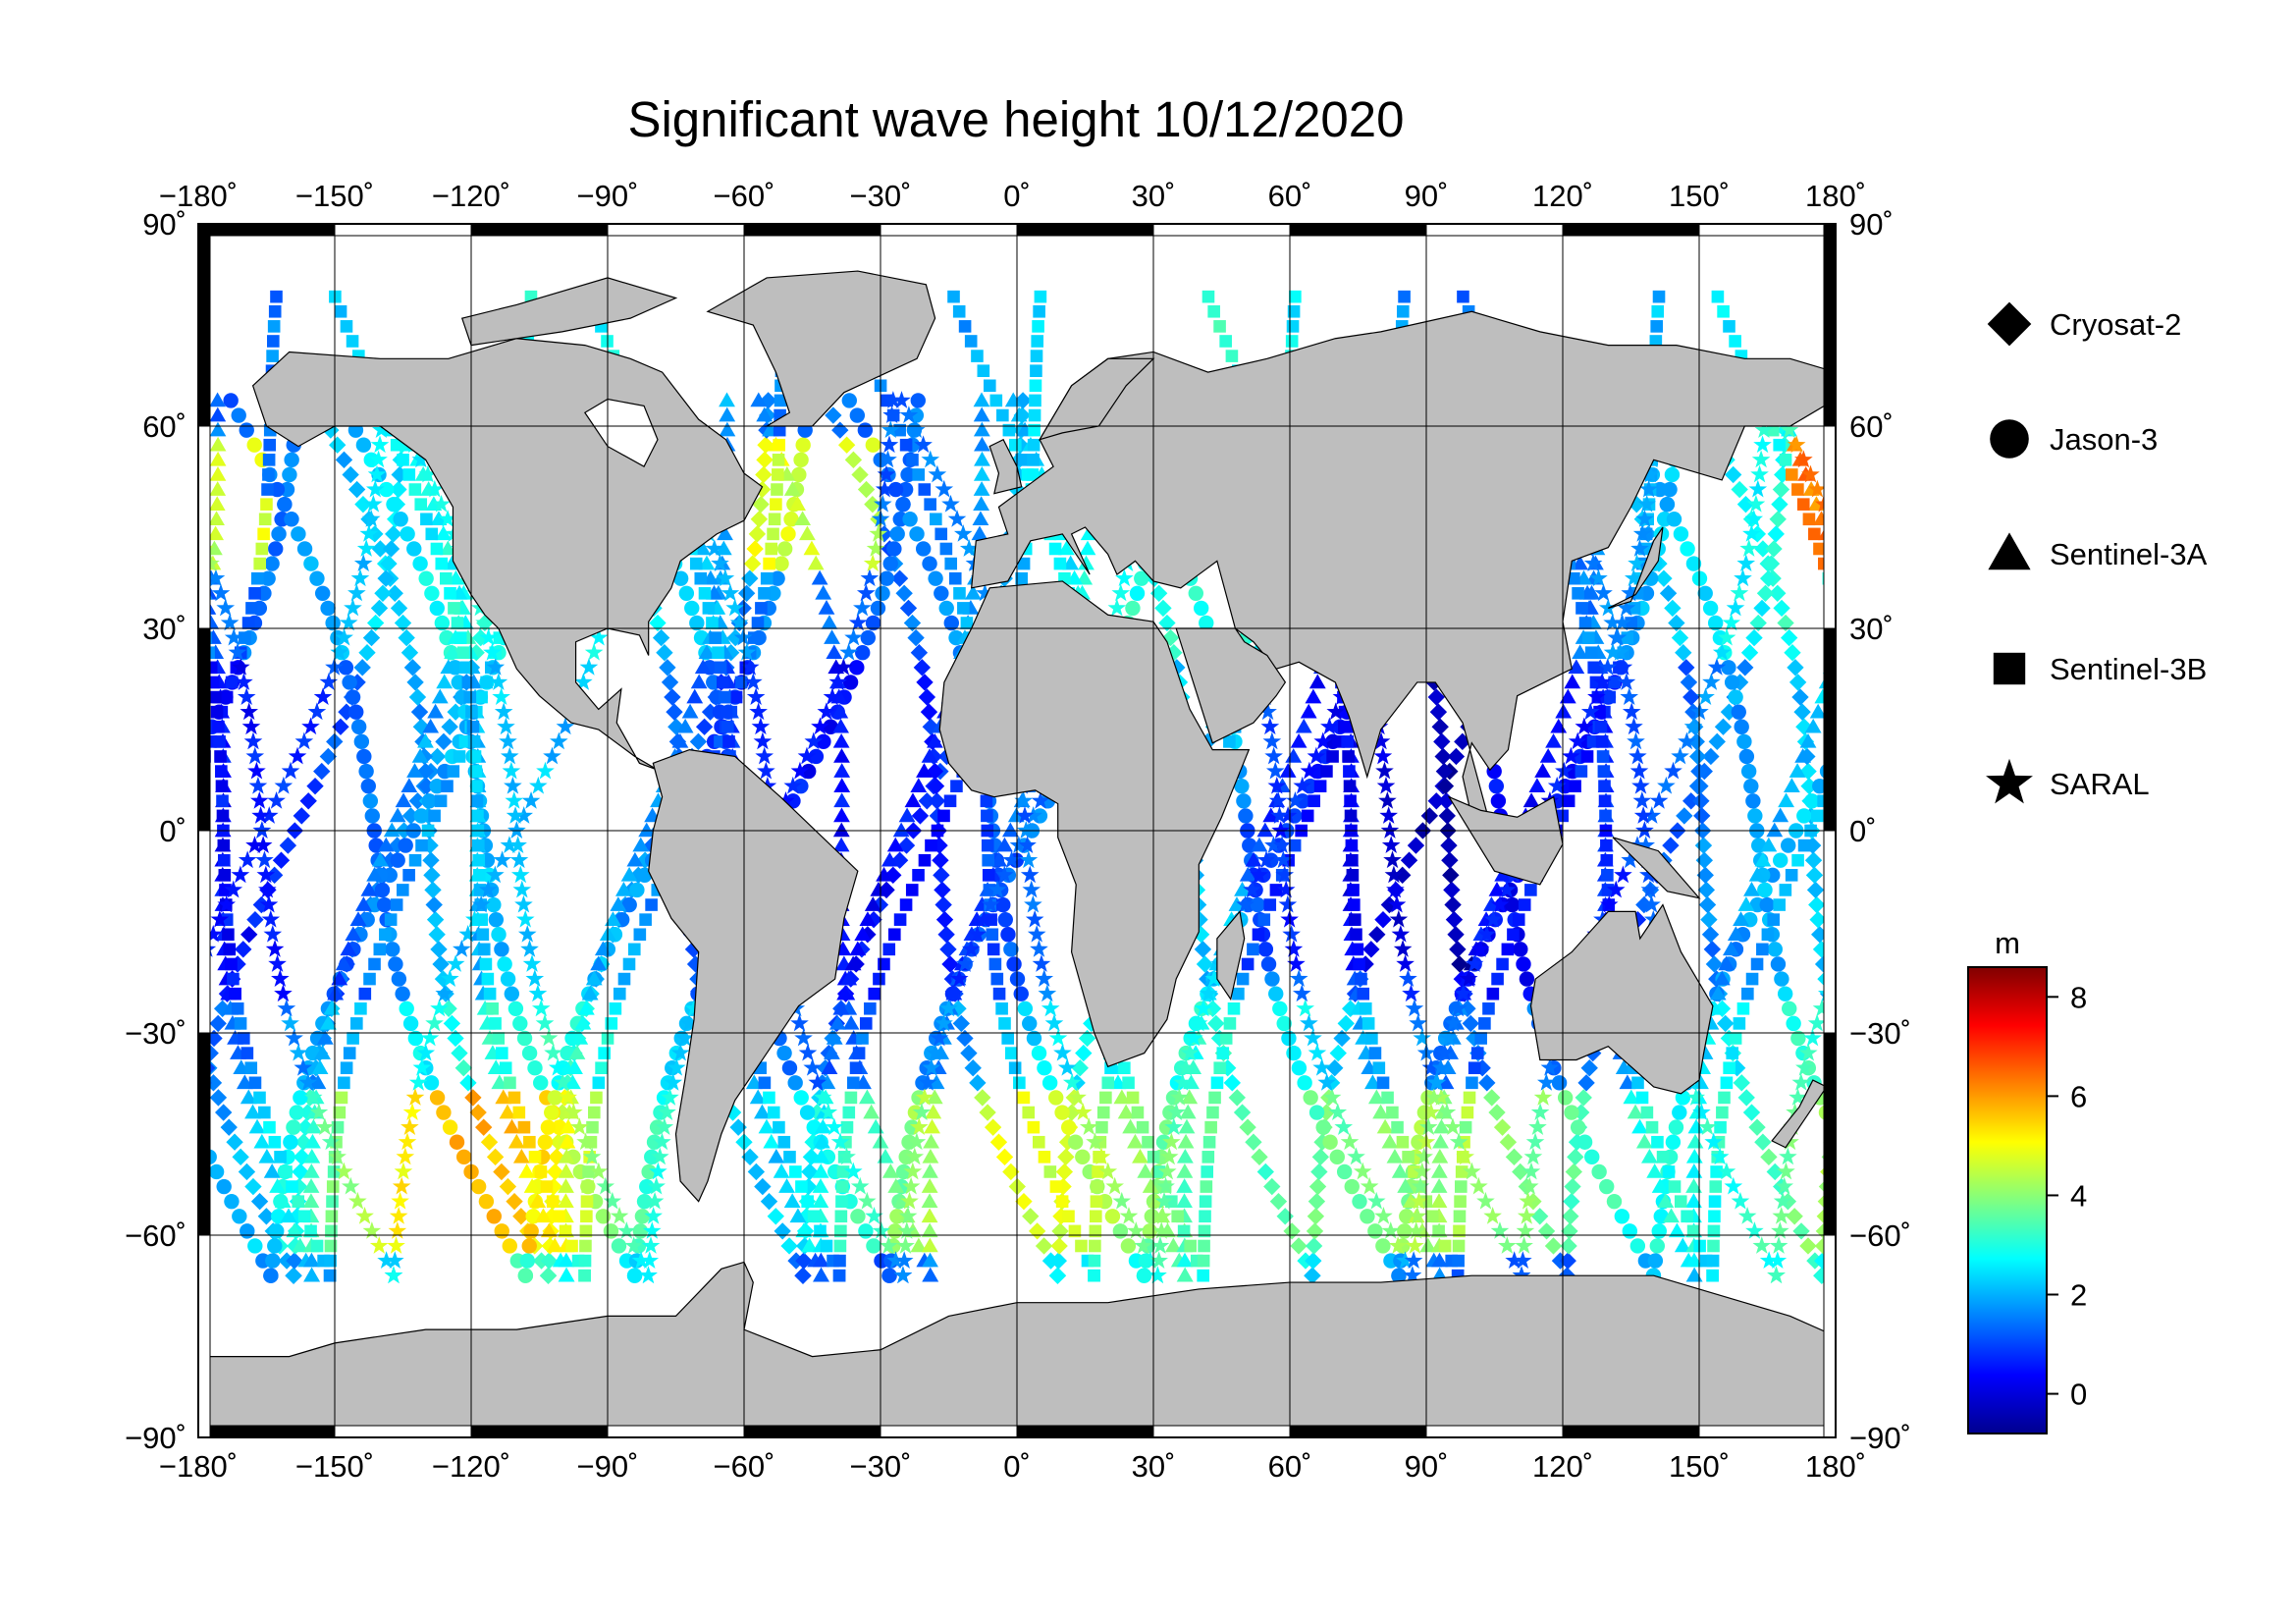  Describe the element at coordinates (676, 1432) in the screenshot. I see `frame-segment-bottom` at that location.